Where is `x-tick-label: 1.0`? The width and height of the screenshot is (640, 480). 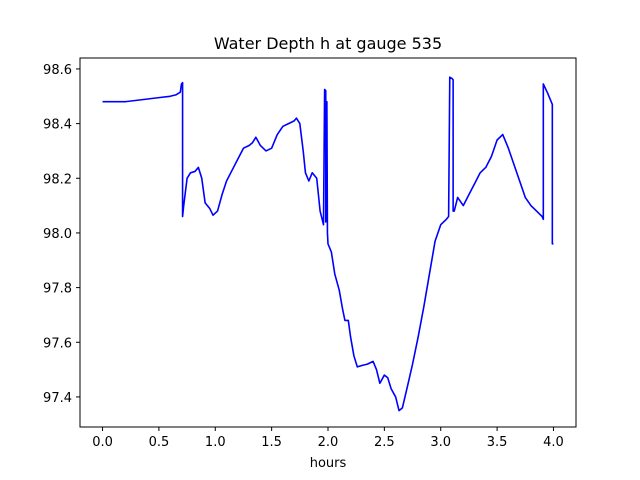 x-tick-label: 1.0 is located at coordinates (215, 442).